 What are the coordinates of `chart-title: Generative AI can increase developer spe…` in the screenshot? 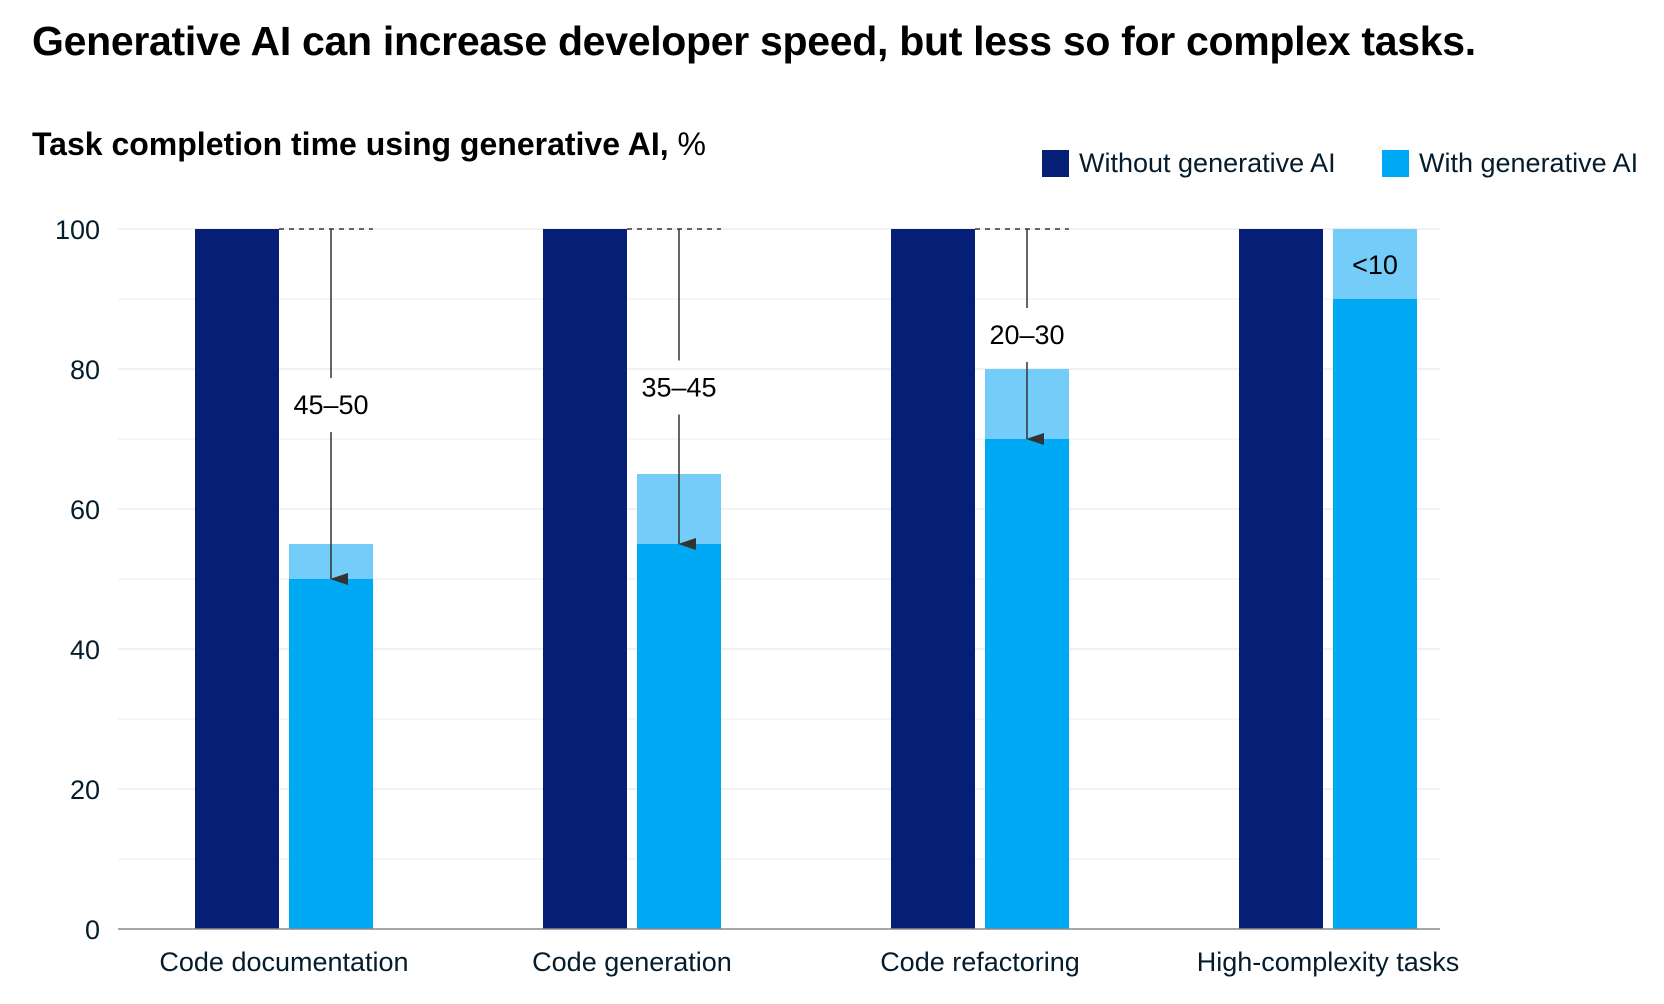 It's located at (754, 41).